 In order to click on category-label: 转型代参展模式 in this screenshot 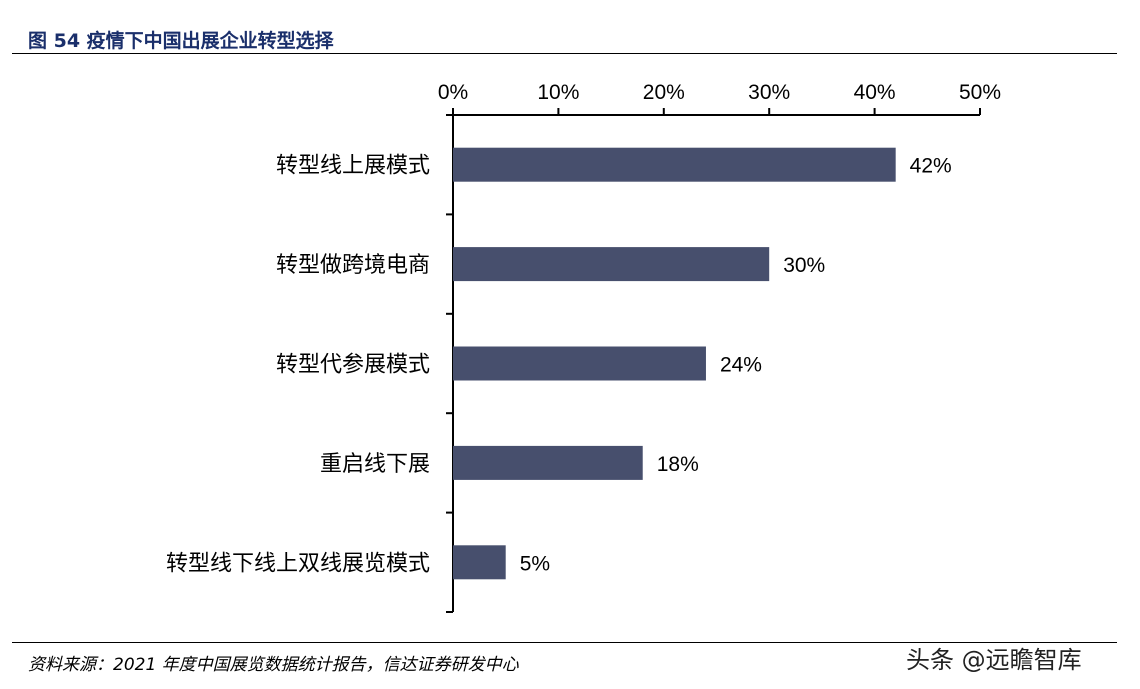, I will do `click(353, 365)`.